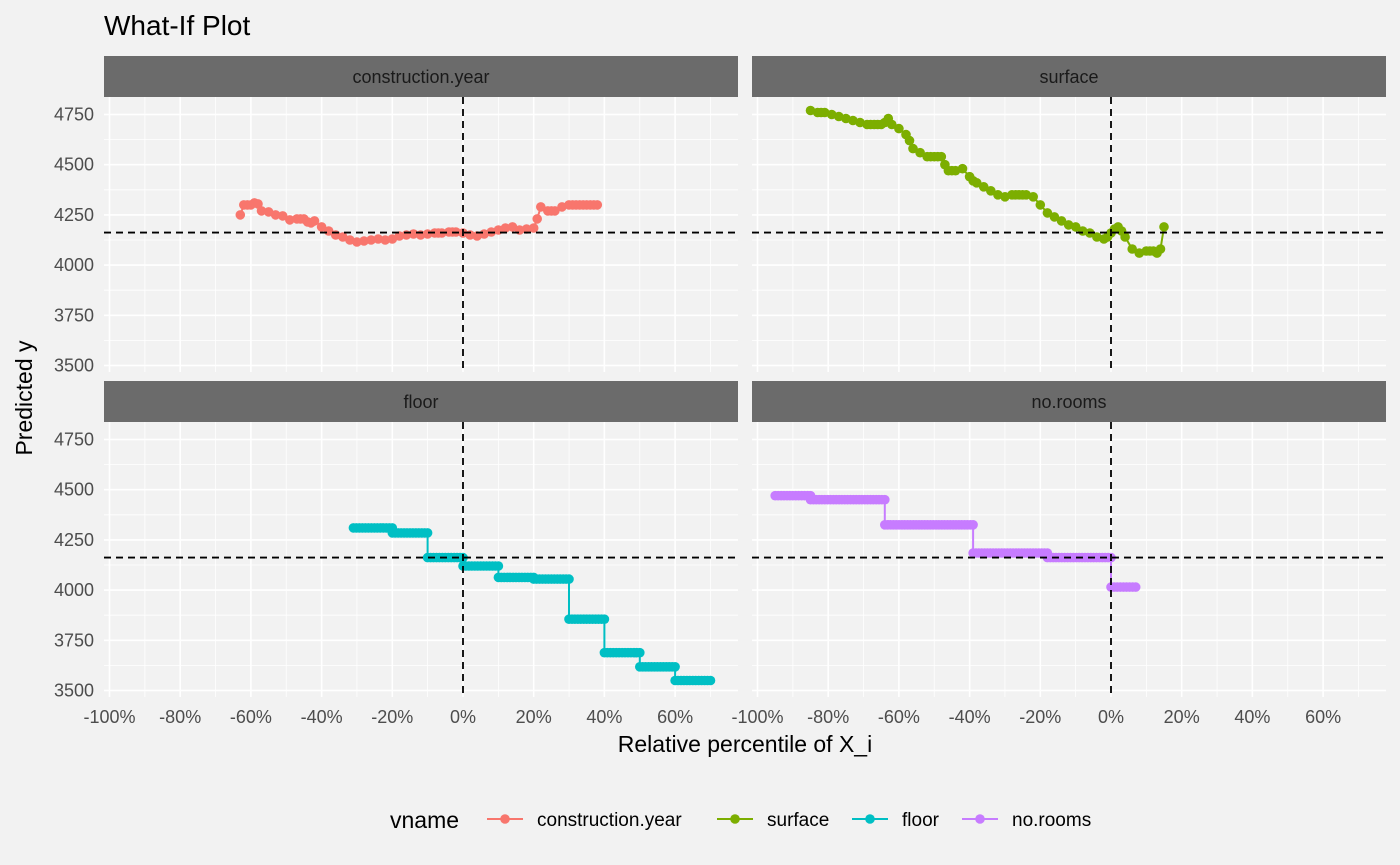 The width and height of the screenshot is (1400, 865). What do you see at coordinates (1026, 820) in the screenshot?
I see `legend-item-no-rooms: no.rooms` at bounding box center [1026, 820].